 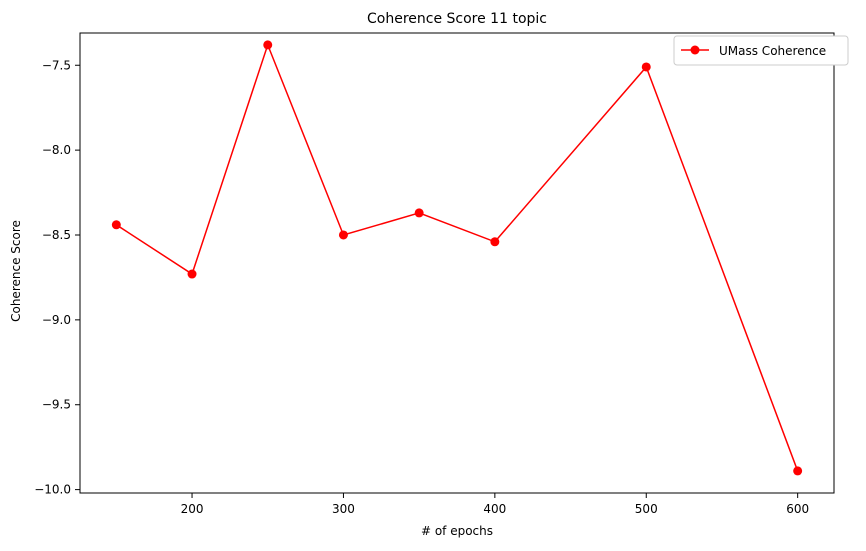 What do you see at coordinates (56, 65) in the screenshot?
I see `y-tick-label: −7.5` at bounding box center [56, 65].